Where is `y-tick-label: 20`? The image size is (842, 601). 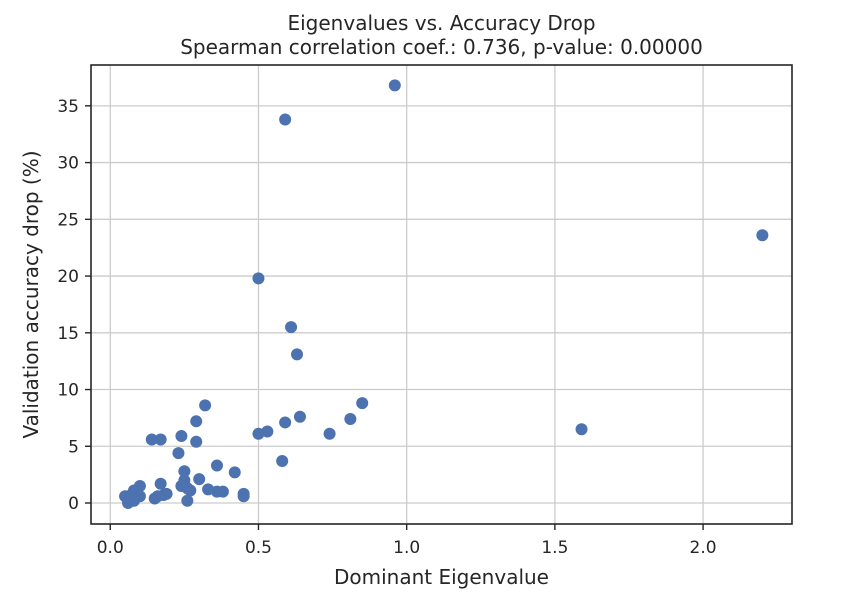 y-tick-label: 20 is located at coordinates (68, 277).